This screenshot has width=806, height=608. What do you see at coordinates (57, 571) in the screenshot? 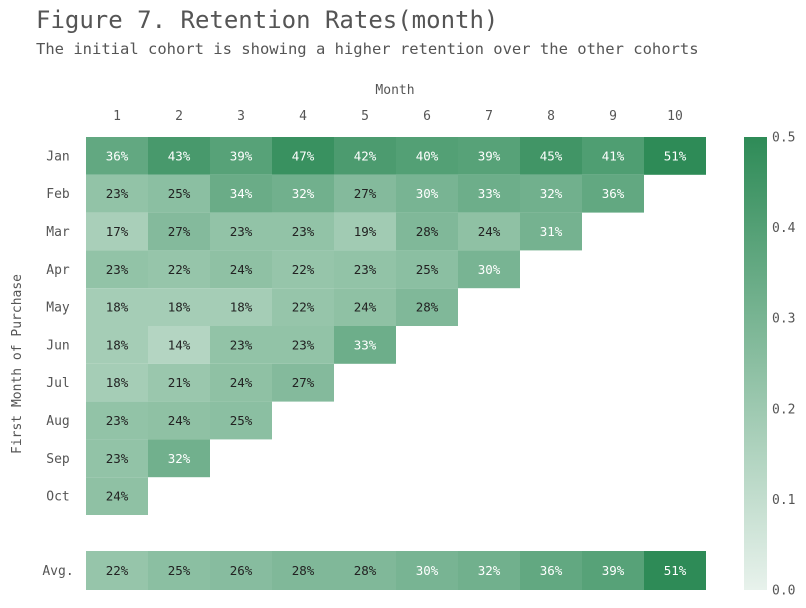
I see `row-label: Avg.` at bounding box center [57, 571].